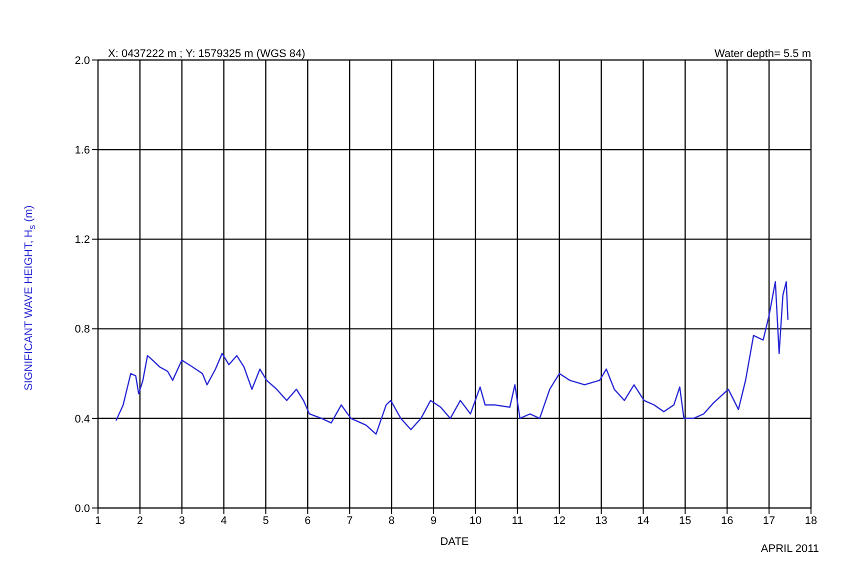  I want to click on x-tick-label: 5, so click(265, 520).